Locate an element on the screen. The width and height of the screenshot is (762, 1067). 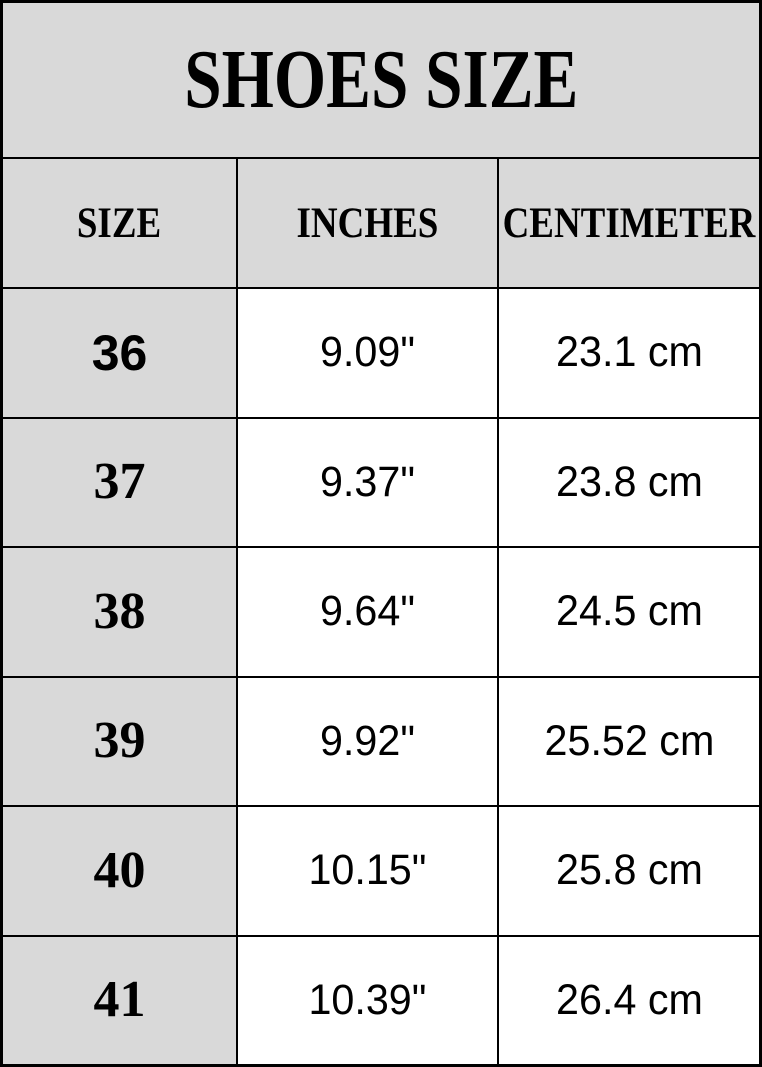
size-value: 41 is located at coordinates (119, 1000).